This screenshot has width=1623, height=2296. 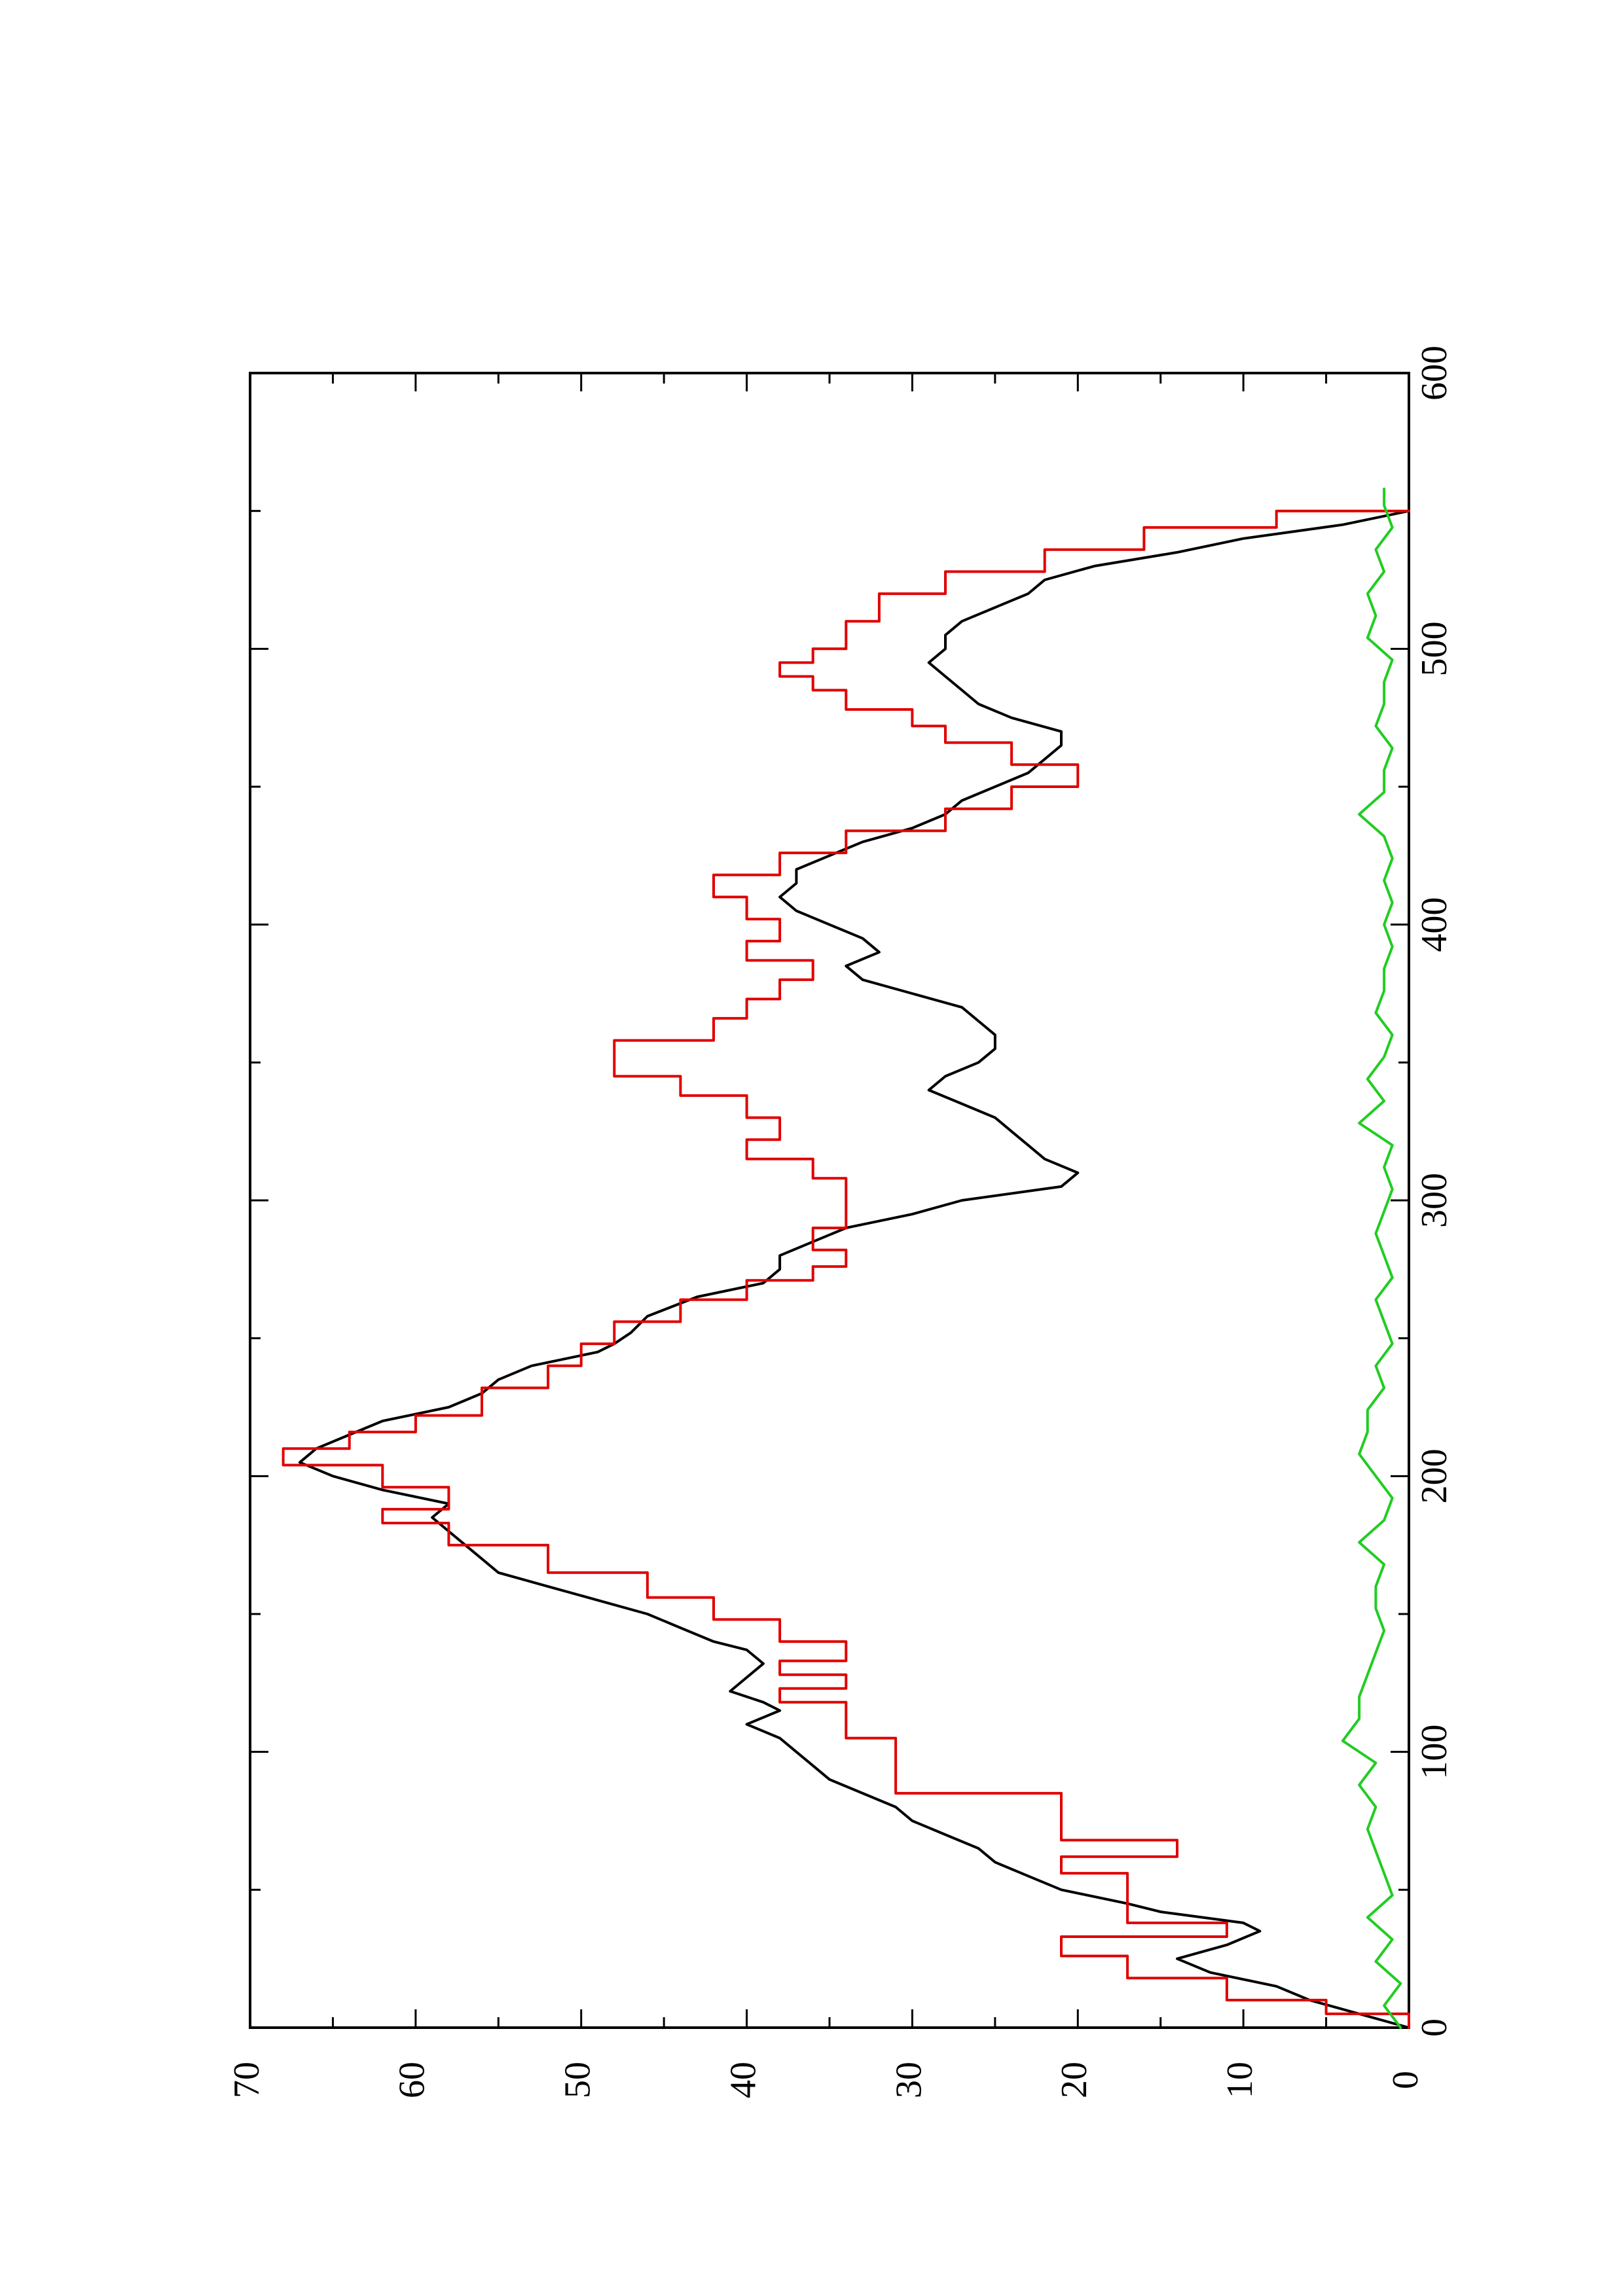 I want to click on x-tick-label: 400, so click(x=1434, y=924).